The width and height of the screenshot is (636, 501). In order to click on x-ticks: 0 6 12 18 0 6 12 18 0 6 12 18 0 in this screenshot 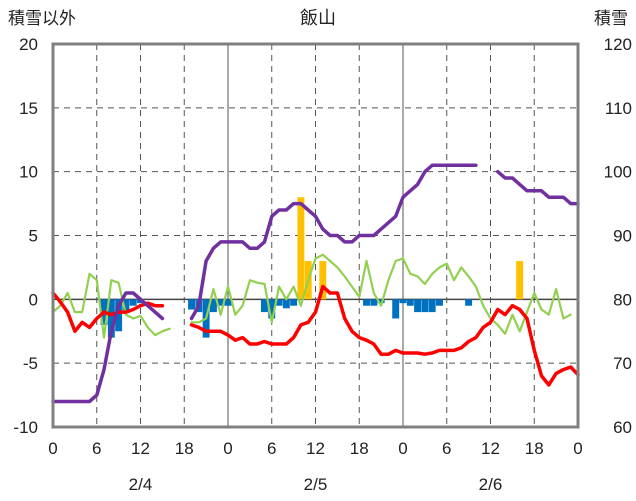, I will do `click(315, 448)`.